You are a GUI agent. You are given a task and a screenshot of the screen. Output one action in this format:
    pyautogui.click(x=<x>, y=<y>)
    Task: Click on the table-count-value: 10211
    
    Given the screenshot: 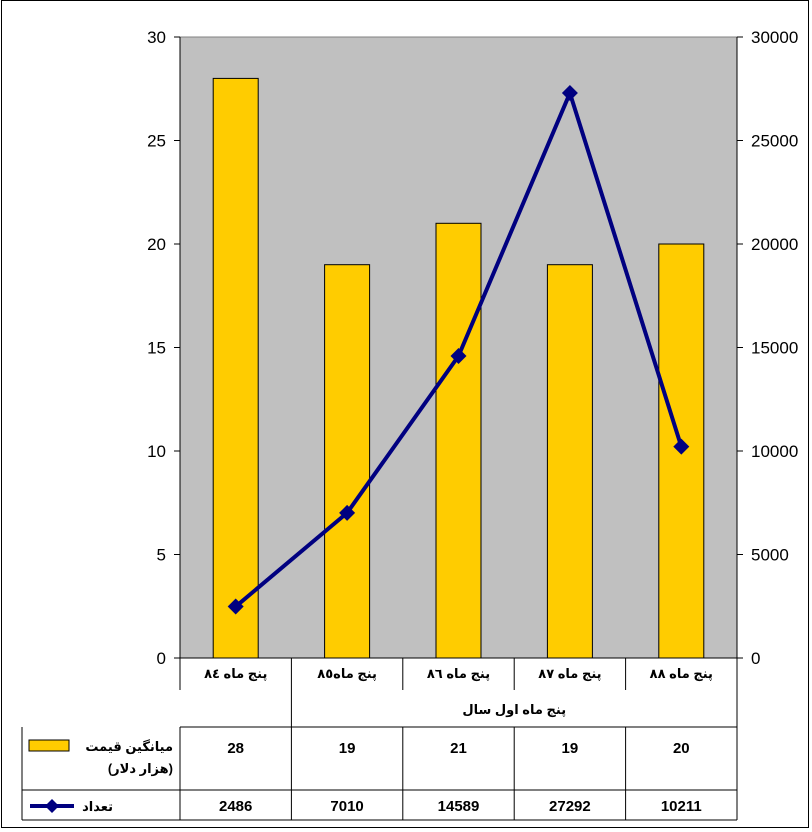 What is the action you would take?
    pyautogui.click(x=681, y=806)
    